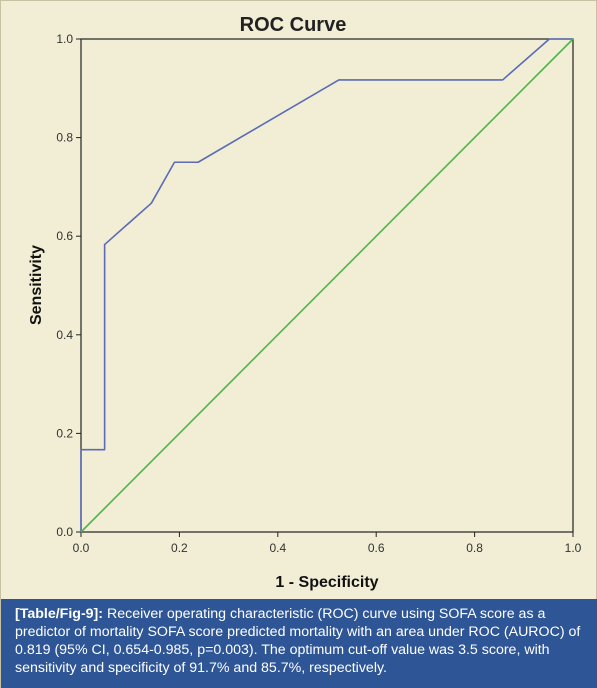 Image resolution: width=597 pixels, height=688 pixels. Describe the element at coordinates (36, 285) in the screenshot. I see `y-axis-label: Sensitivity` at that location.